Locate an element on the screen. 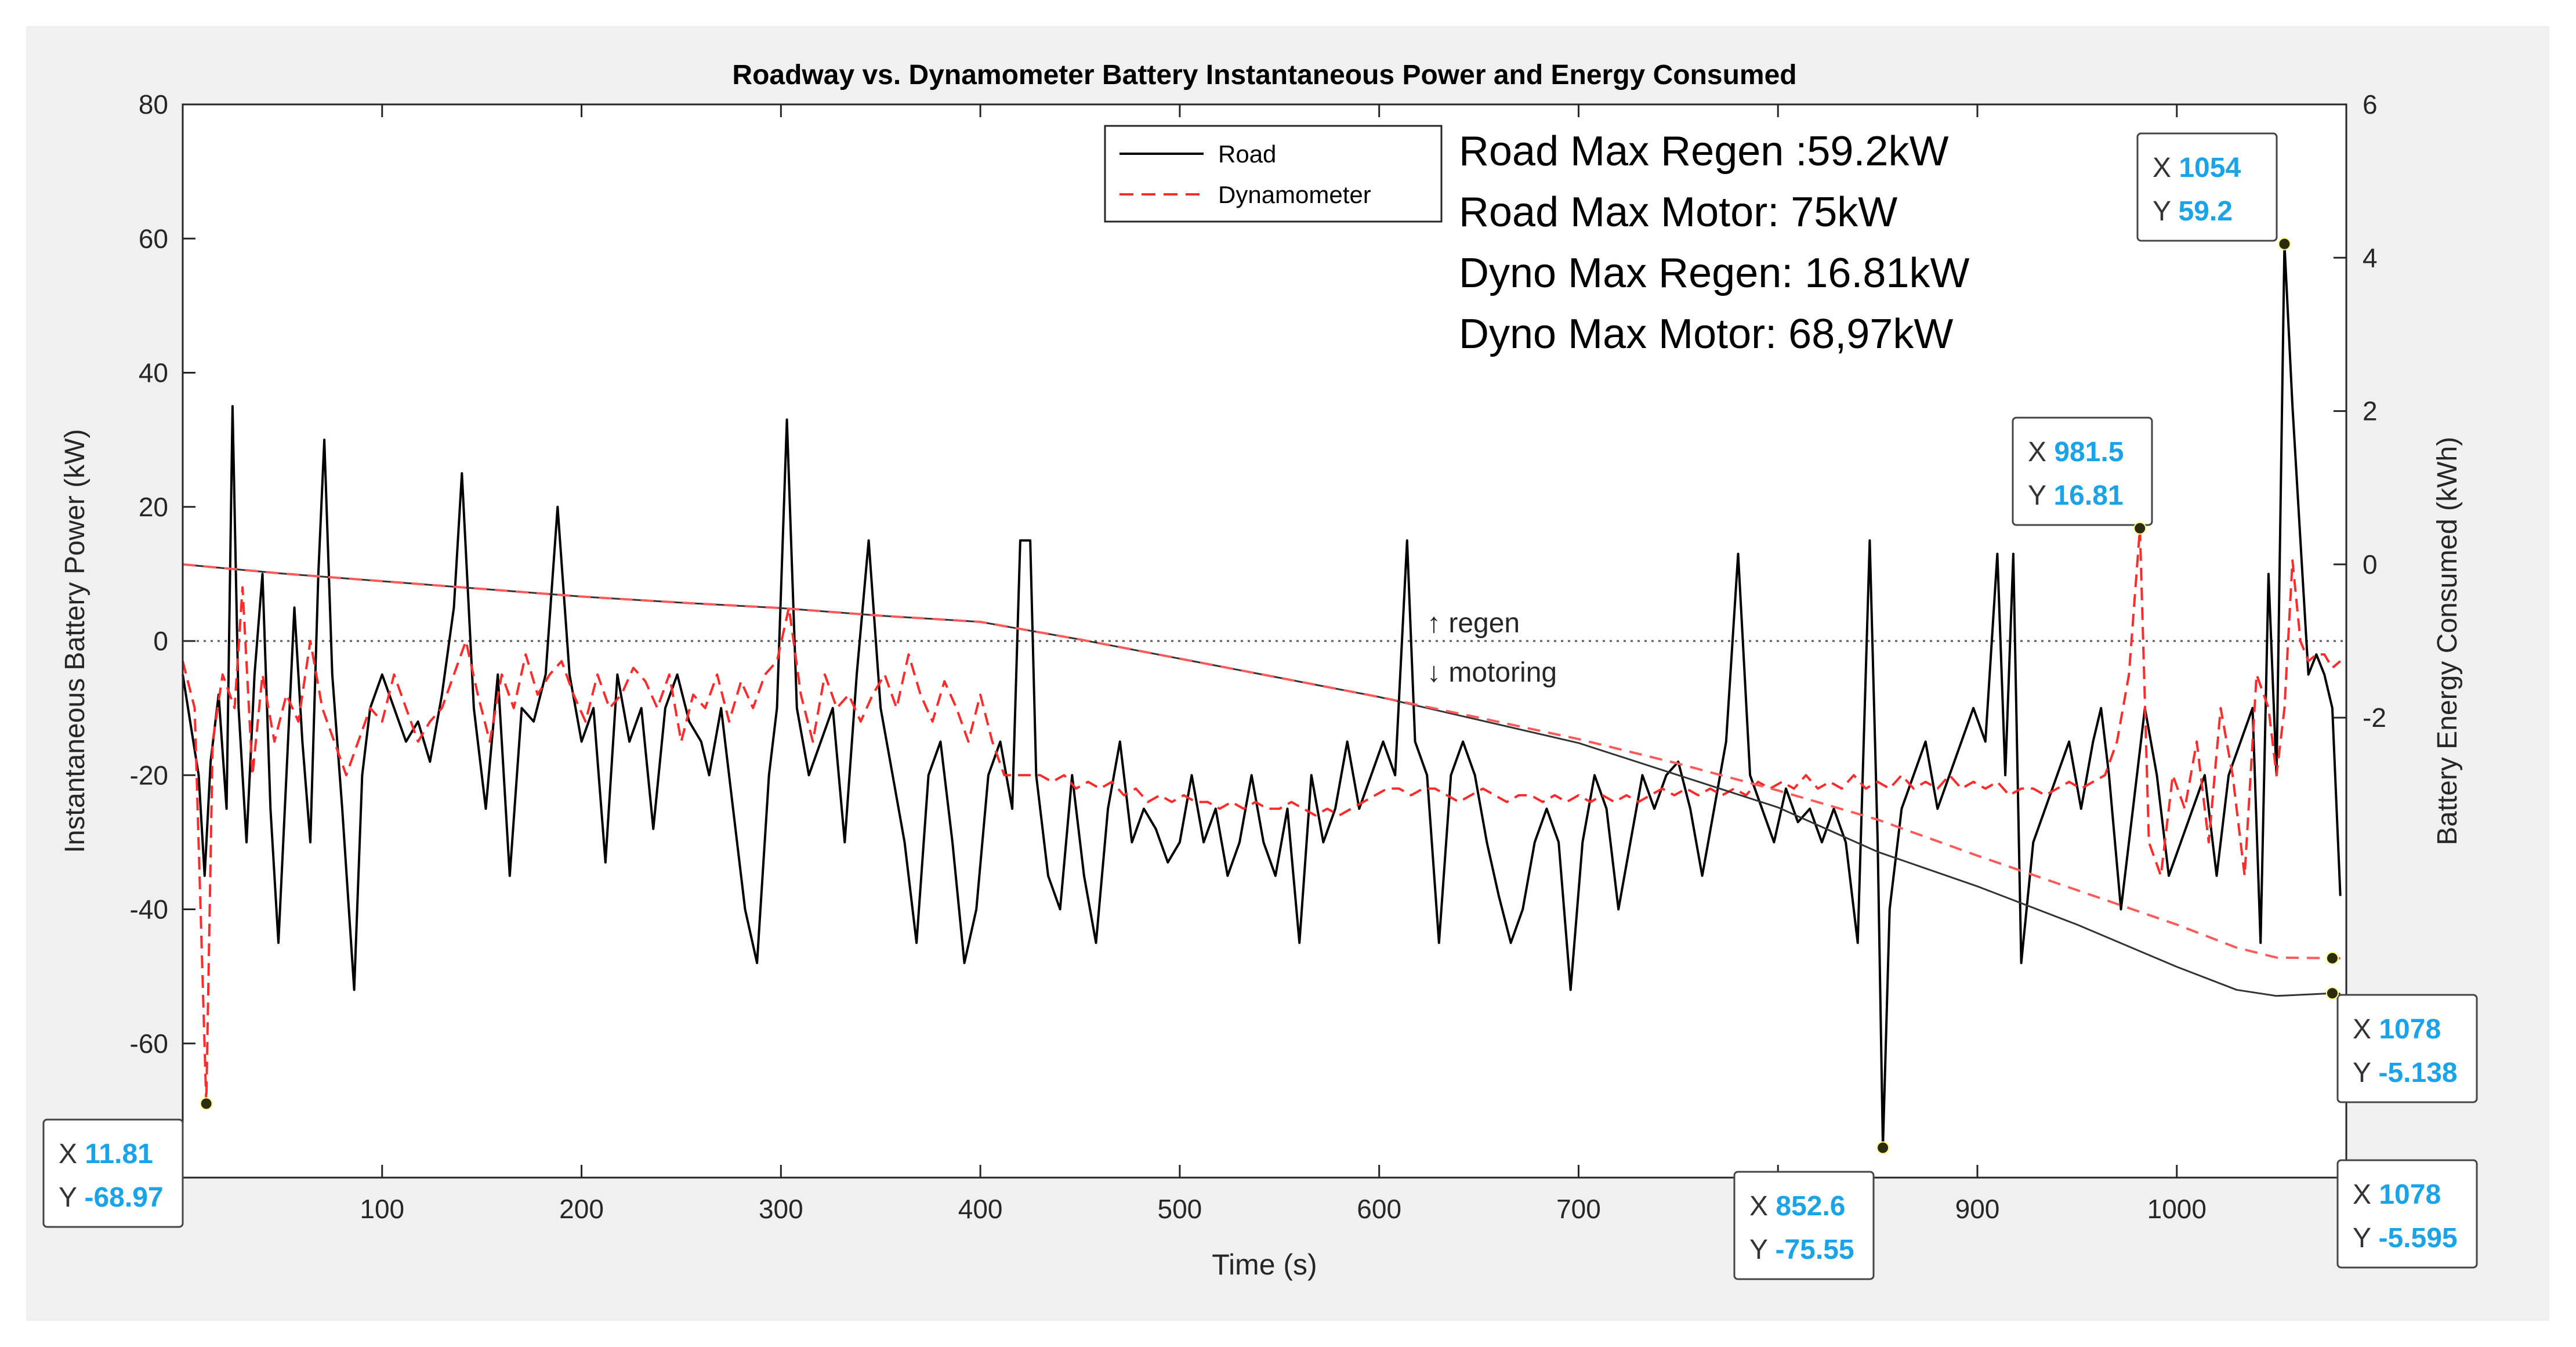 Image resolution: width=2576 pixels, height=1347 pixels. y-tick-label-right: 6 is located at coordinates (2371, 104).